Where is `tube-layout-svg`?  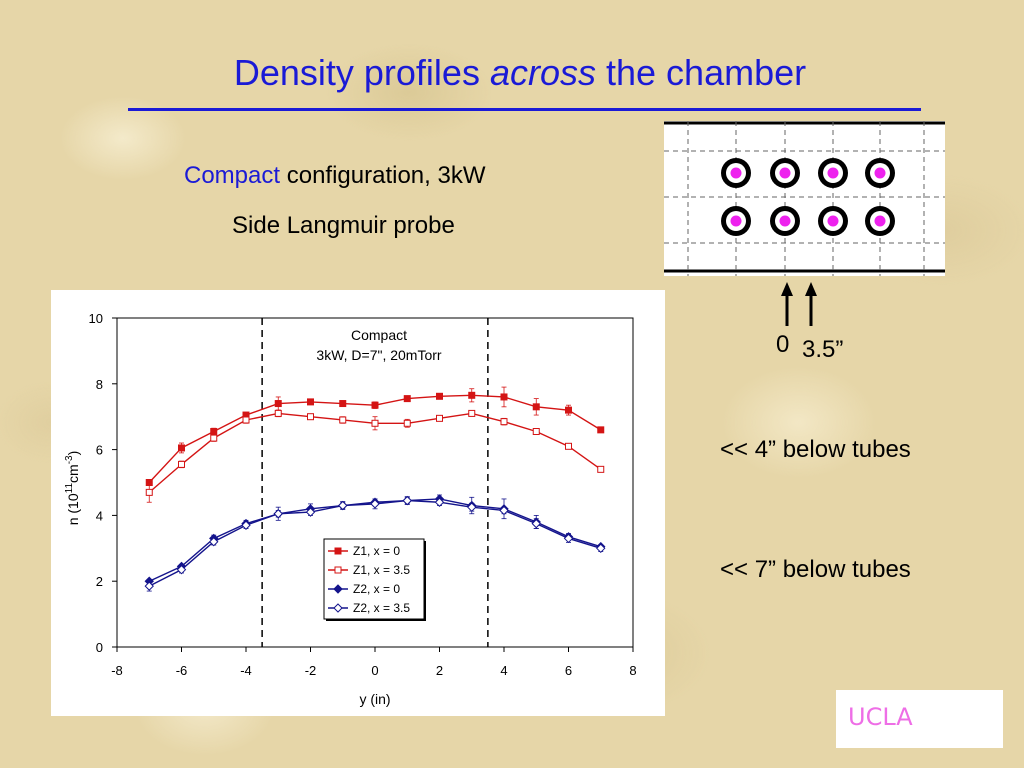
tube-layout-svg is located at coordinates (804, 198).